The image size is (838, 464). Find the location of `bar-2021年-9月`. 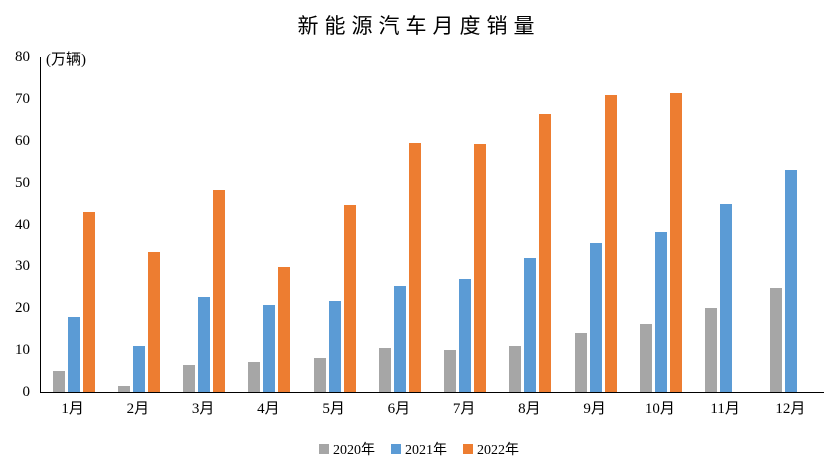

bar-2021年-9月 is located at coordinates (595, 317).